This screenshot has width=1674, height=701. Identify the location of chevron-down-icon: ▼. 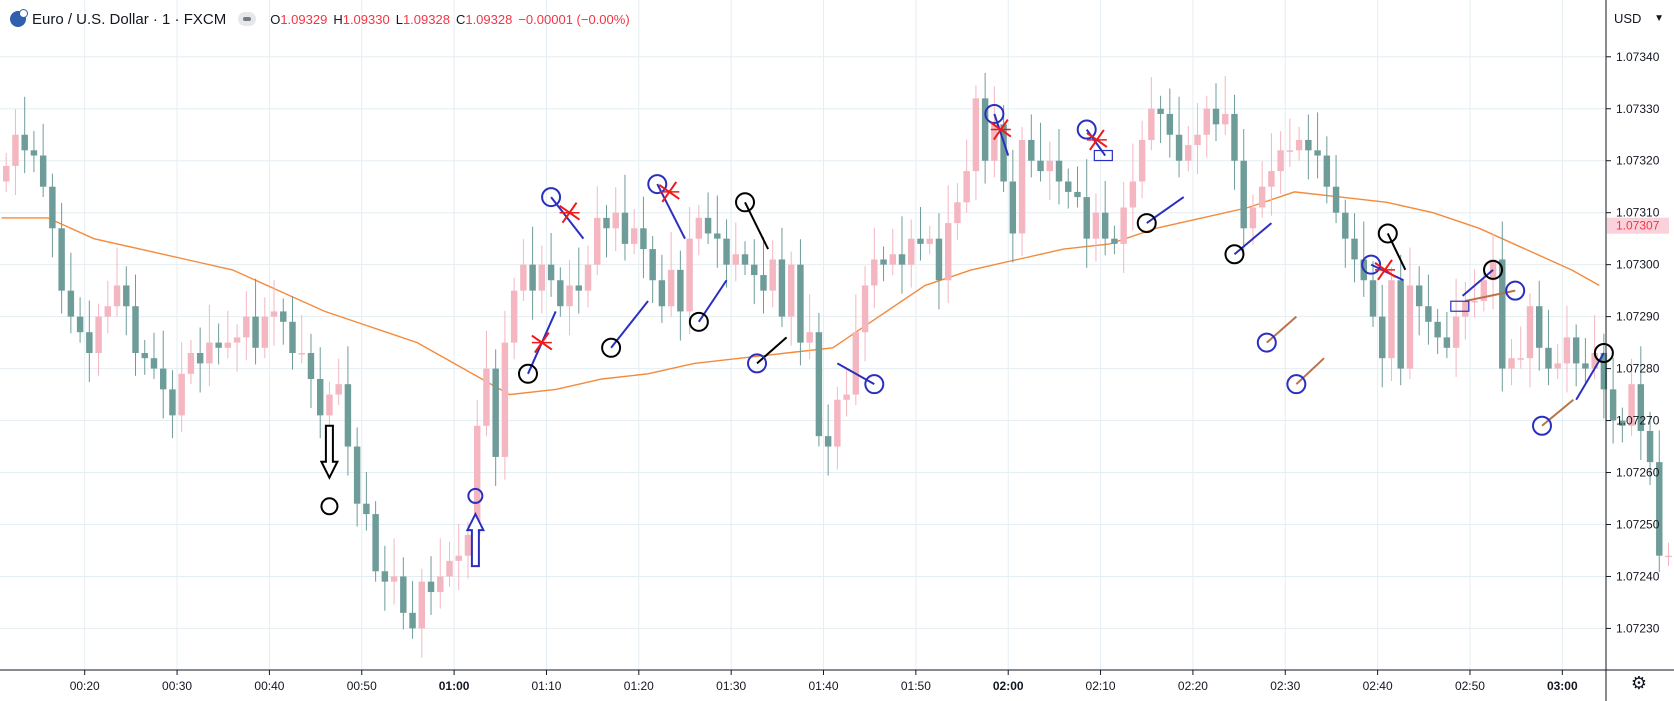
(1659, 18).